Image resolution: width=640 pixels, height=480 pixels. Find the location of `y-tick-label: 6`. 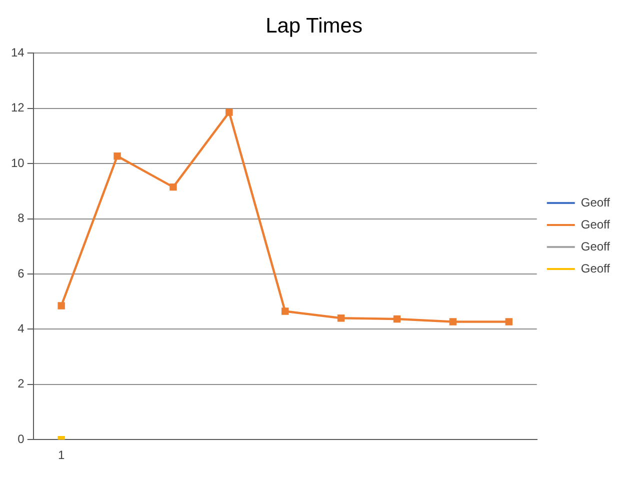

y-tick-label: 6 is located at coordinates (21, 273).